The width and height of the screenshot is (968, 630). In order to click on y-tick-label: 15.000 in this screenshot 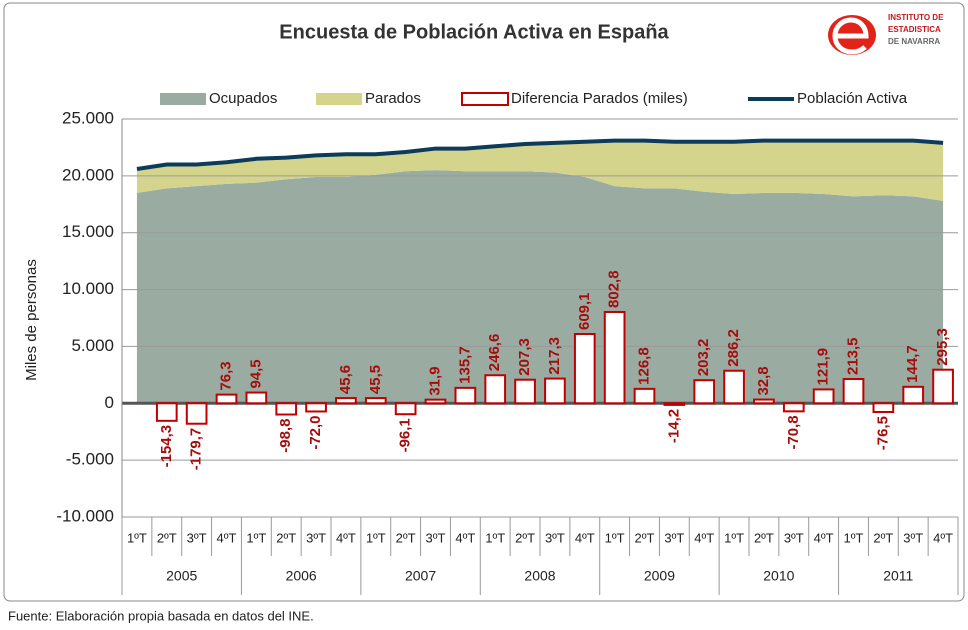, I will do `click(88, 231)`.